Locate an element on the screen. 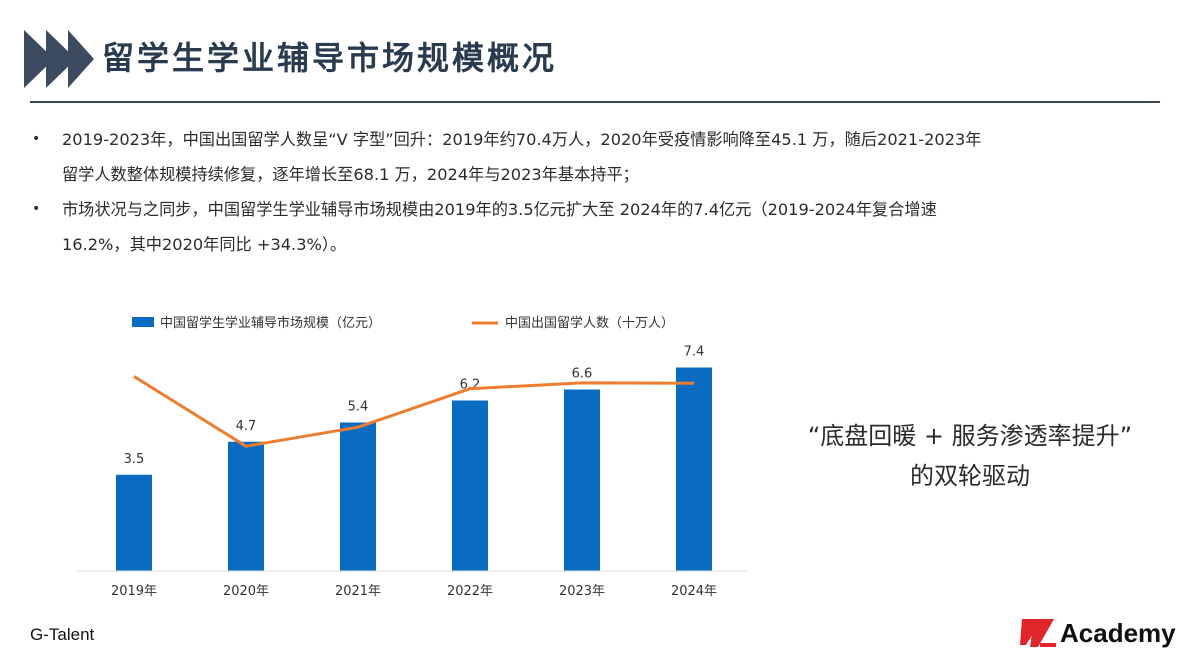 The width and height of the screenshot is (1190, 669). x-tick-label: 2021年 is located at coordinates (358, 591).